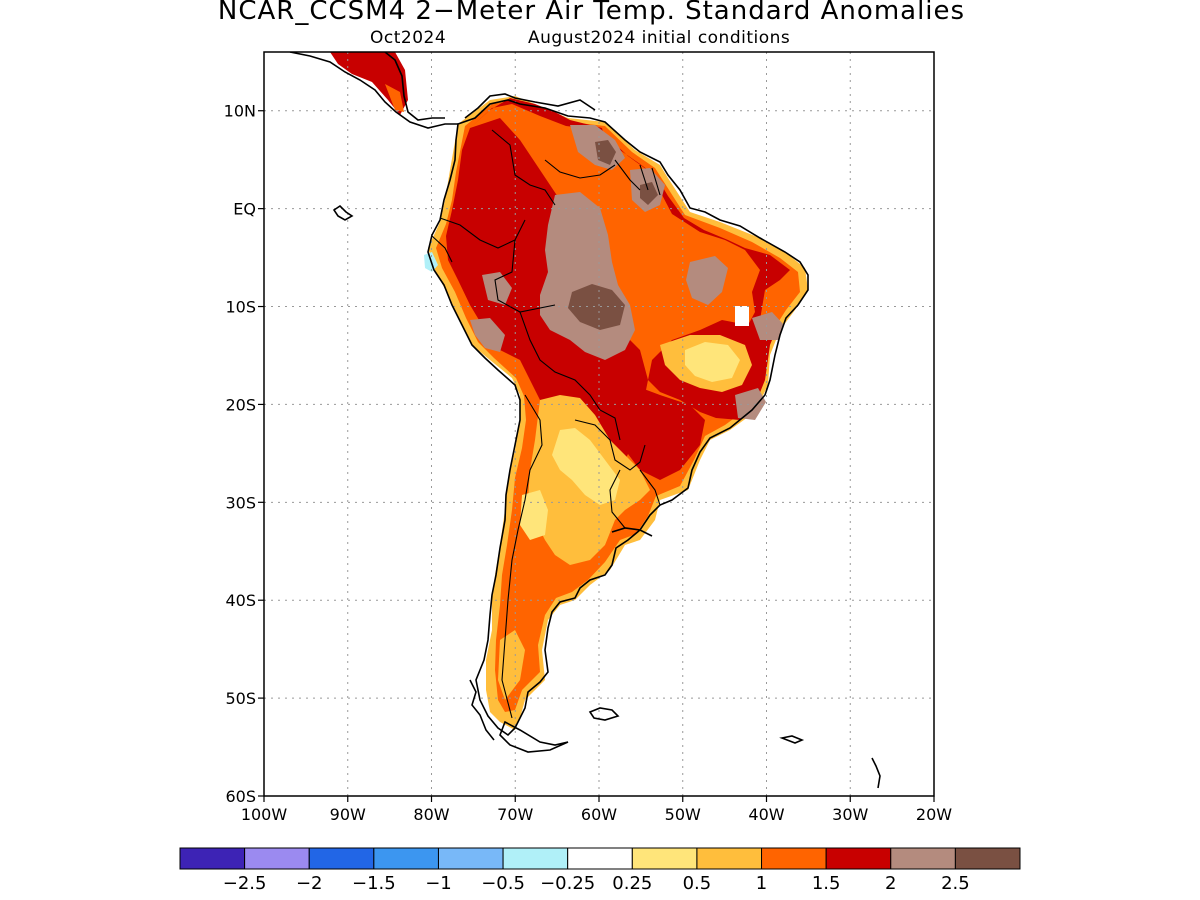 Image resolution: width=1200 pixels, height=900 pixels. Describe the element at coordinates (482, 233) in the screenshot. I see `border-colombia-peru` at that location.